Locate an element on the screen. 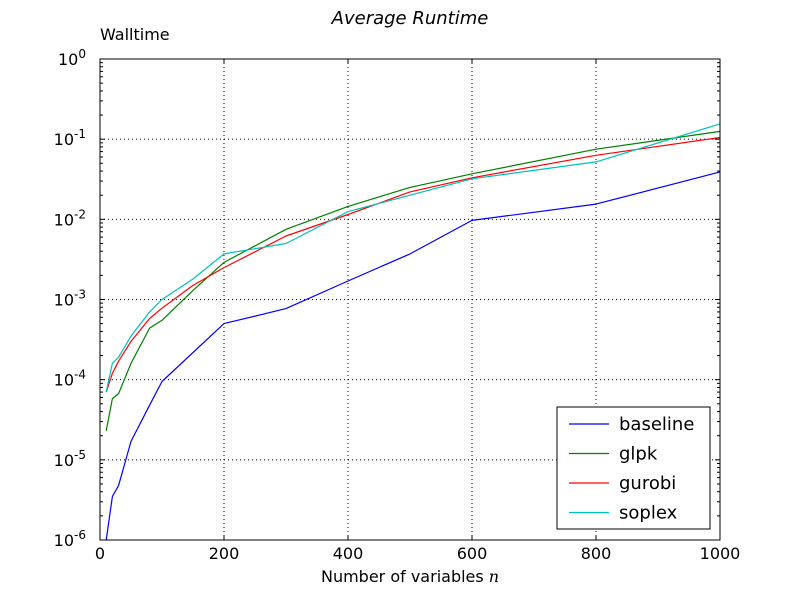 The image size is (800, 600). y-tick-label: 10⁻⁵ is located at coordinates (70, 459).